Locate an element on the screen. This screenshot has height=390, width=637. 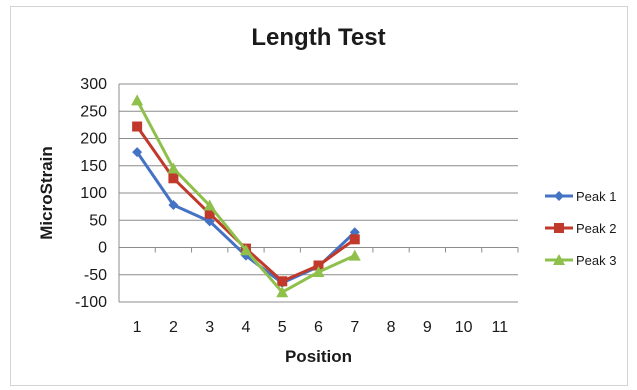
y-tick-label: 250 is located at coordinates (93, 111).